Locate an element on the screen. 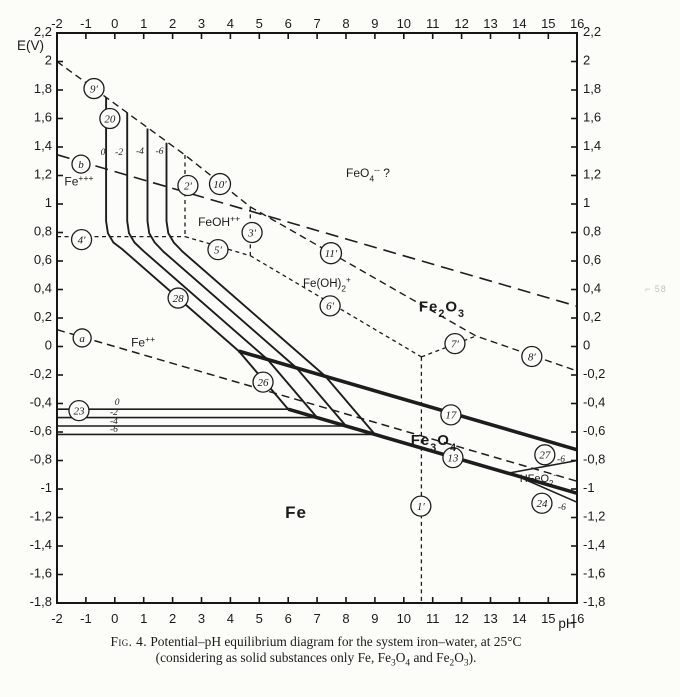 The height and width of the screenshot is (697, 680). region-label-FeO-4: FeO4-- ? is located at coordinates (368, 174).